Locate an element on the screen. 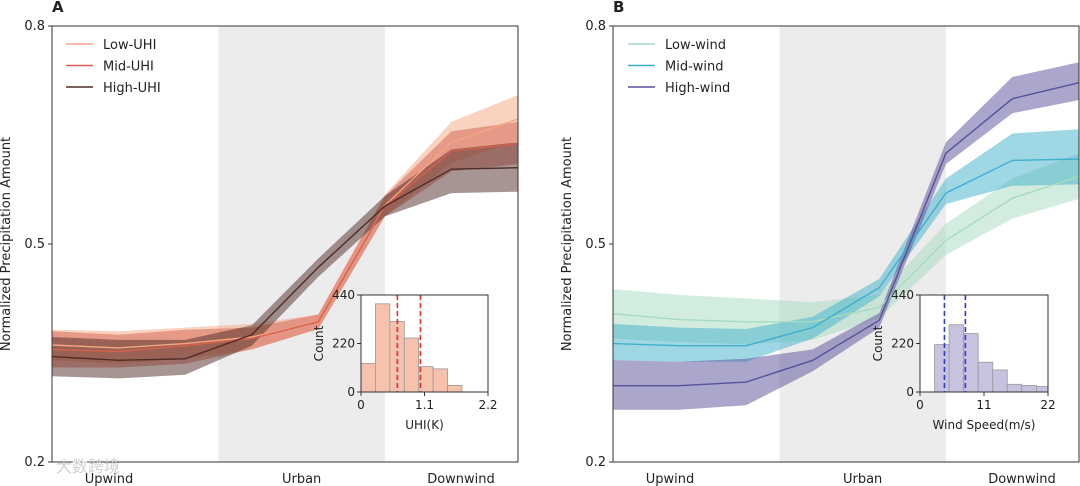 This screenshot has height=486, width=1080. inset-x-tick-label: 1.1 is located at coordinates (424, 405).